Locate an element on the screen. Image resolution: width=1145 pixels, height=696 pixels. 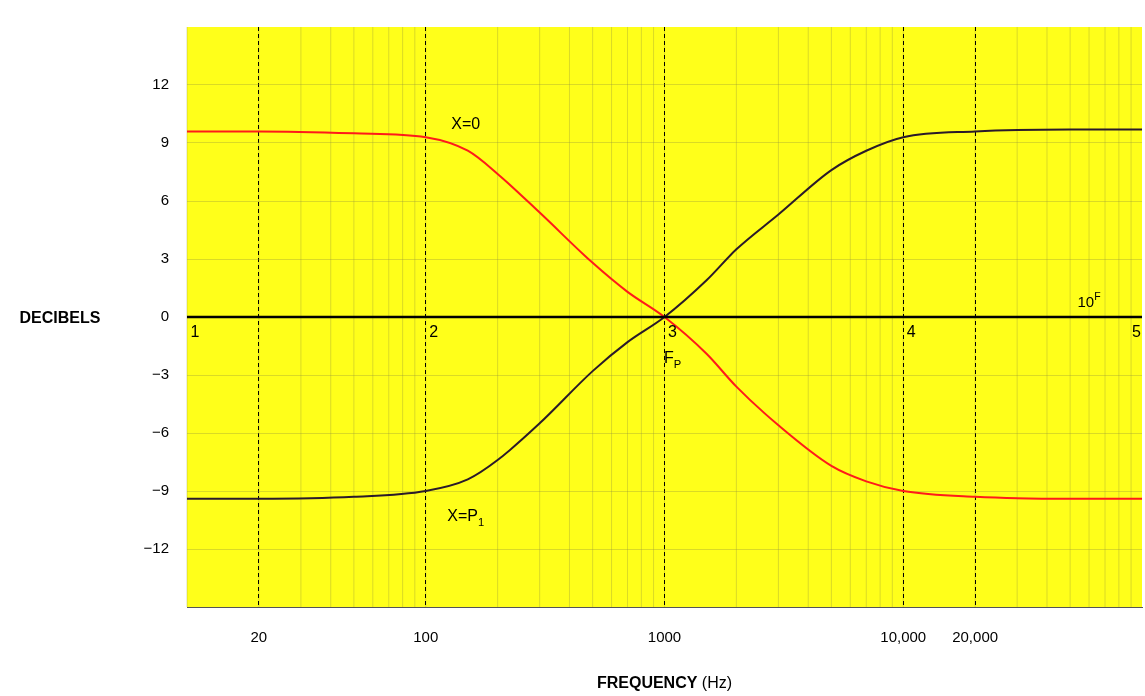
annotation: 2 is located at coordinates (434, 331).